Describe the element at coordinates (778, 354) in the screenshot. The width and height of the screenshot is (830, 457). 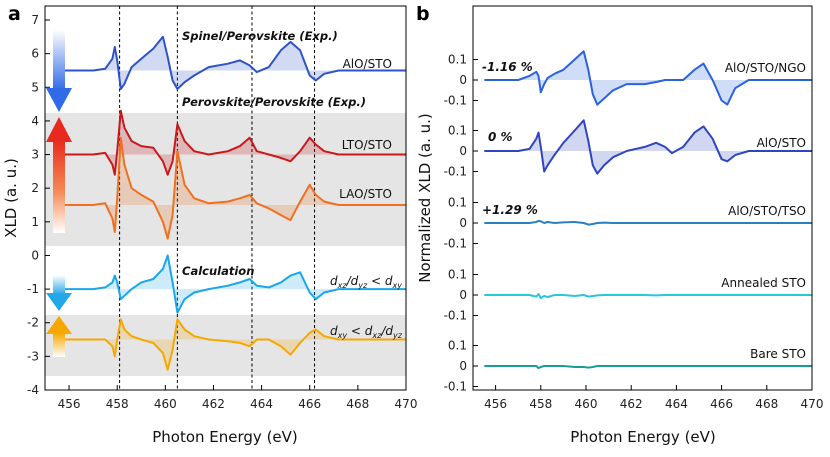
I see `label-bare-sto: Bare STO` at that location.